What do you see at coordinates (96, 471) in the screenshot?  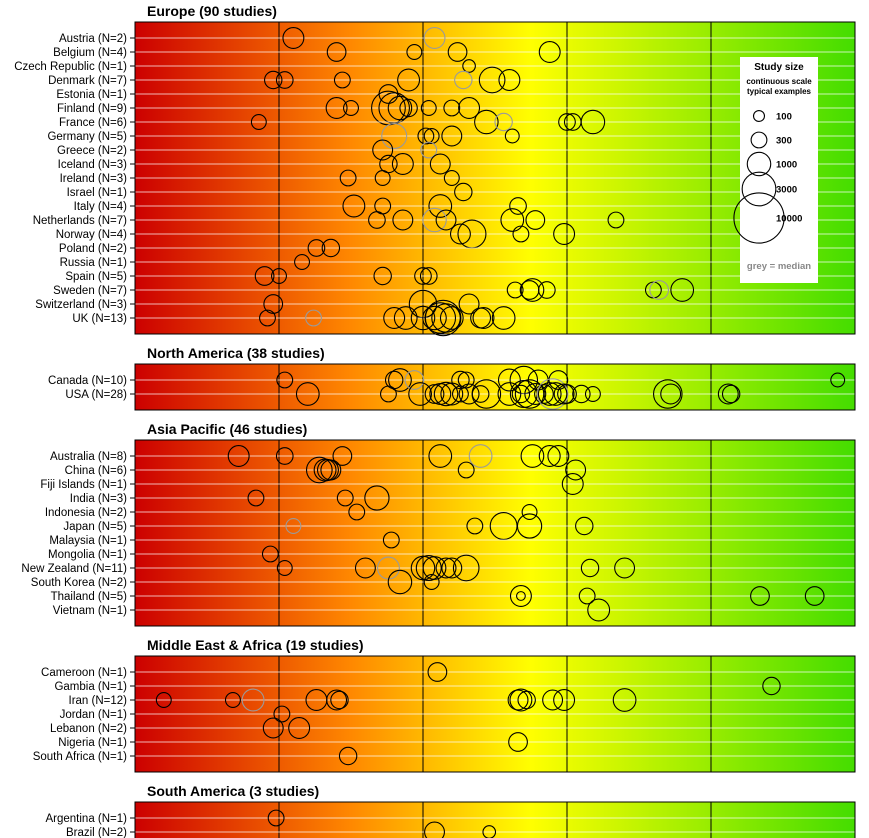 I see `row-label: China (N=6)` at bounding box center [96, 471].